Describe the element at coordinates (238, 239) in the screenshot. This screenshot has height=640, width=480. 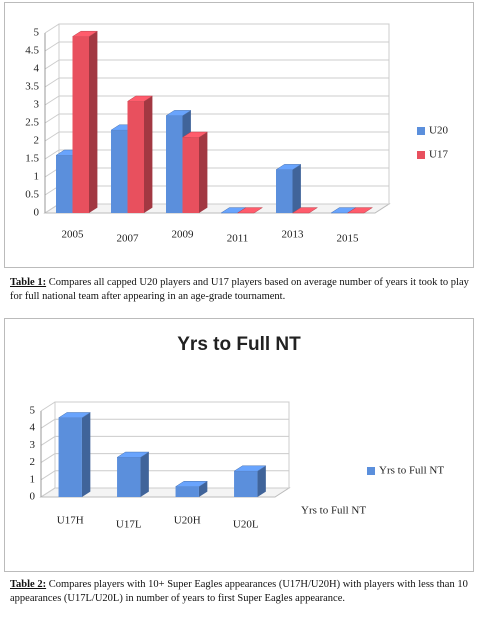
I see `x-tick-label: 2011` at that location.